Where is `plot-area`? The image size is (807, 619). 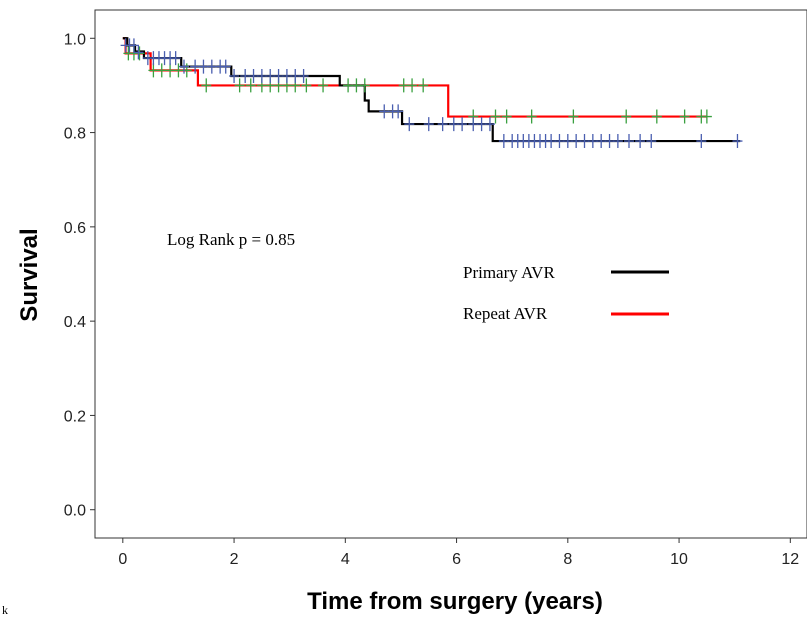 plot-area is located at coordinates (431, 93).